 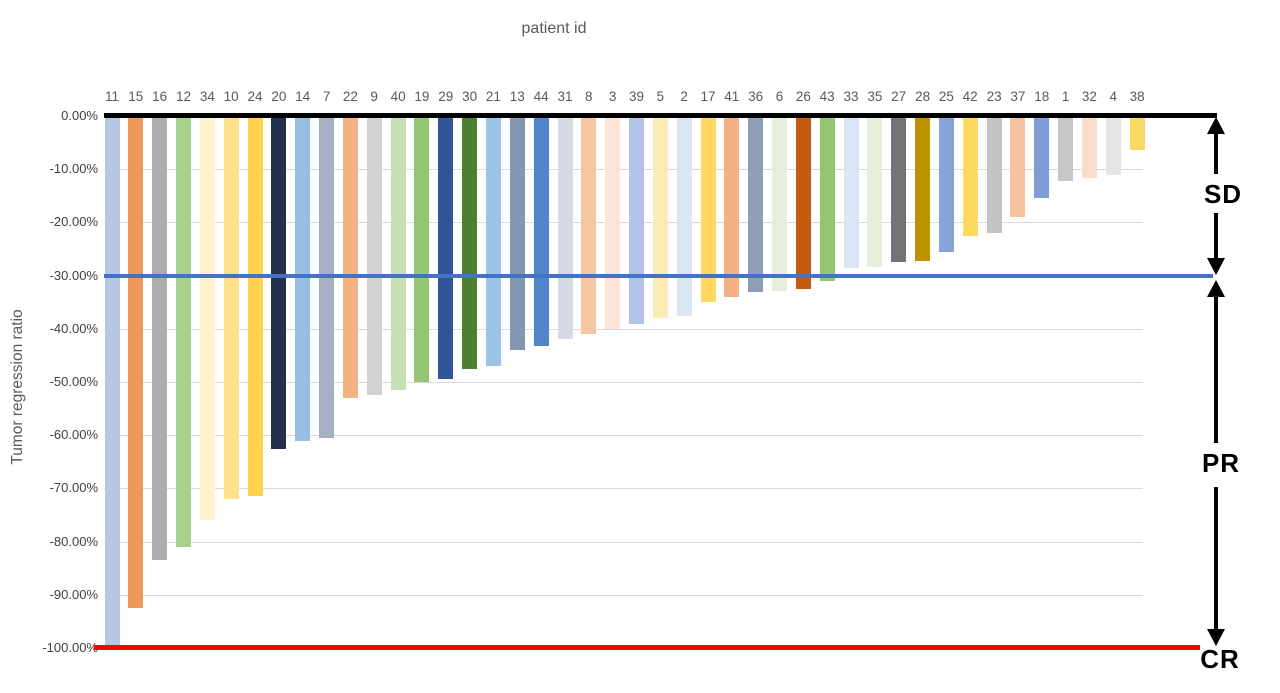 What do you see at coordinates (946, 96) in the screenshot?
I see `patient-id-label-25: 25` at bounding box center [946, 96].